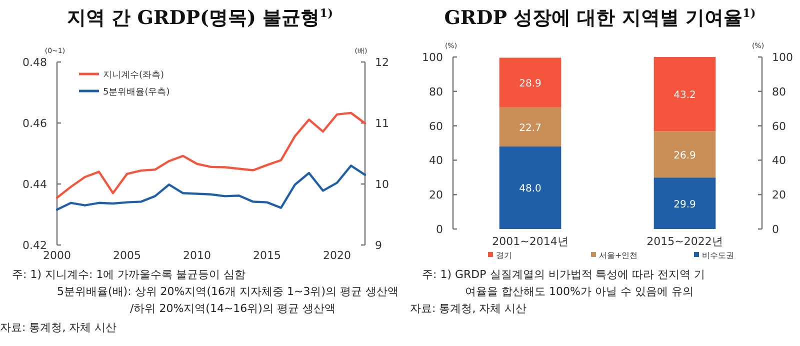 This screenshot has height=346, width=800. I want to click on x-tick-label: 2010, so click(197, 255).